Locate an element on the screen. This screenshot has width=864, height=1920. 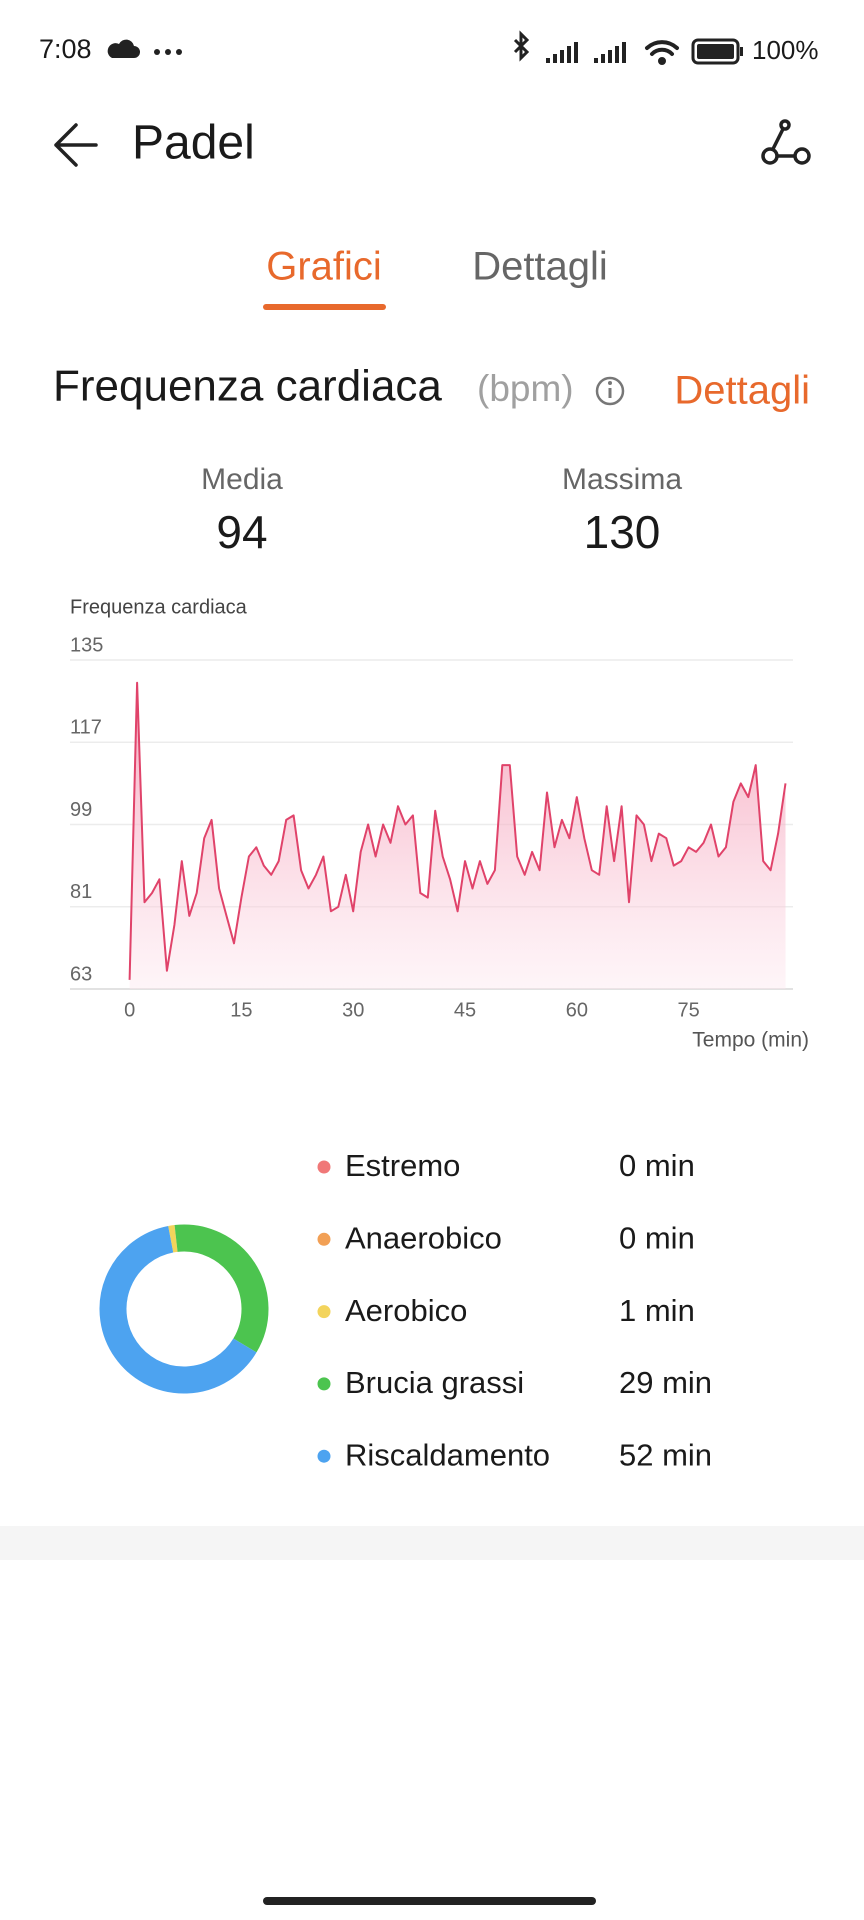
x-axis-label: Tempo (min) is located at coordinates (750, 1040).